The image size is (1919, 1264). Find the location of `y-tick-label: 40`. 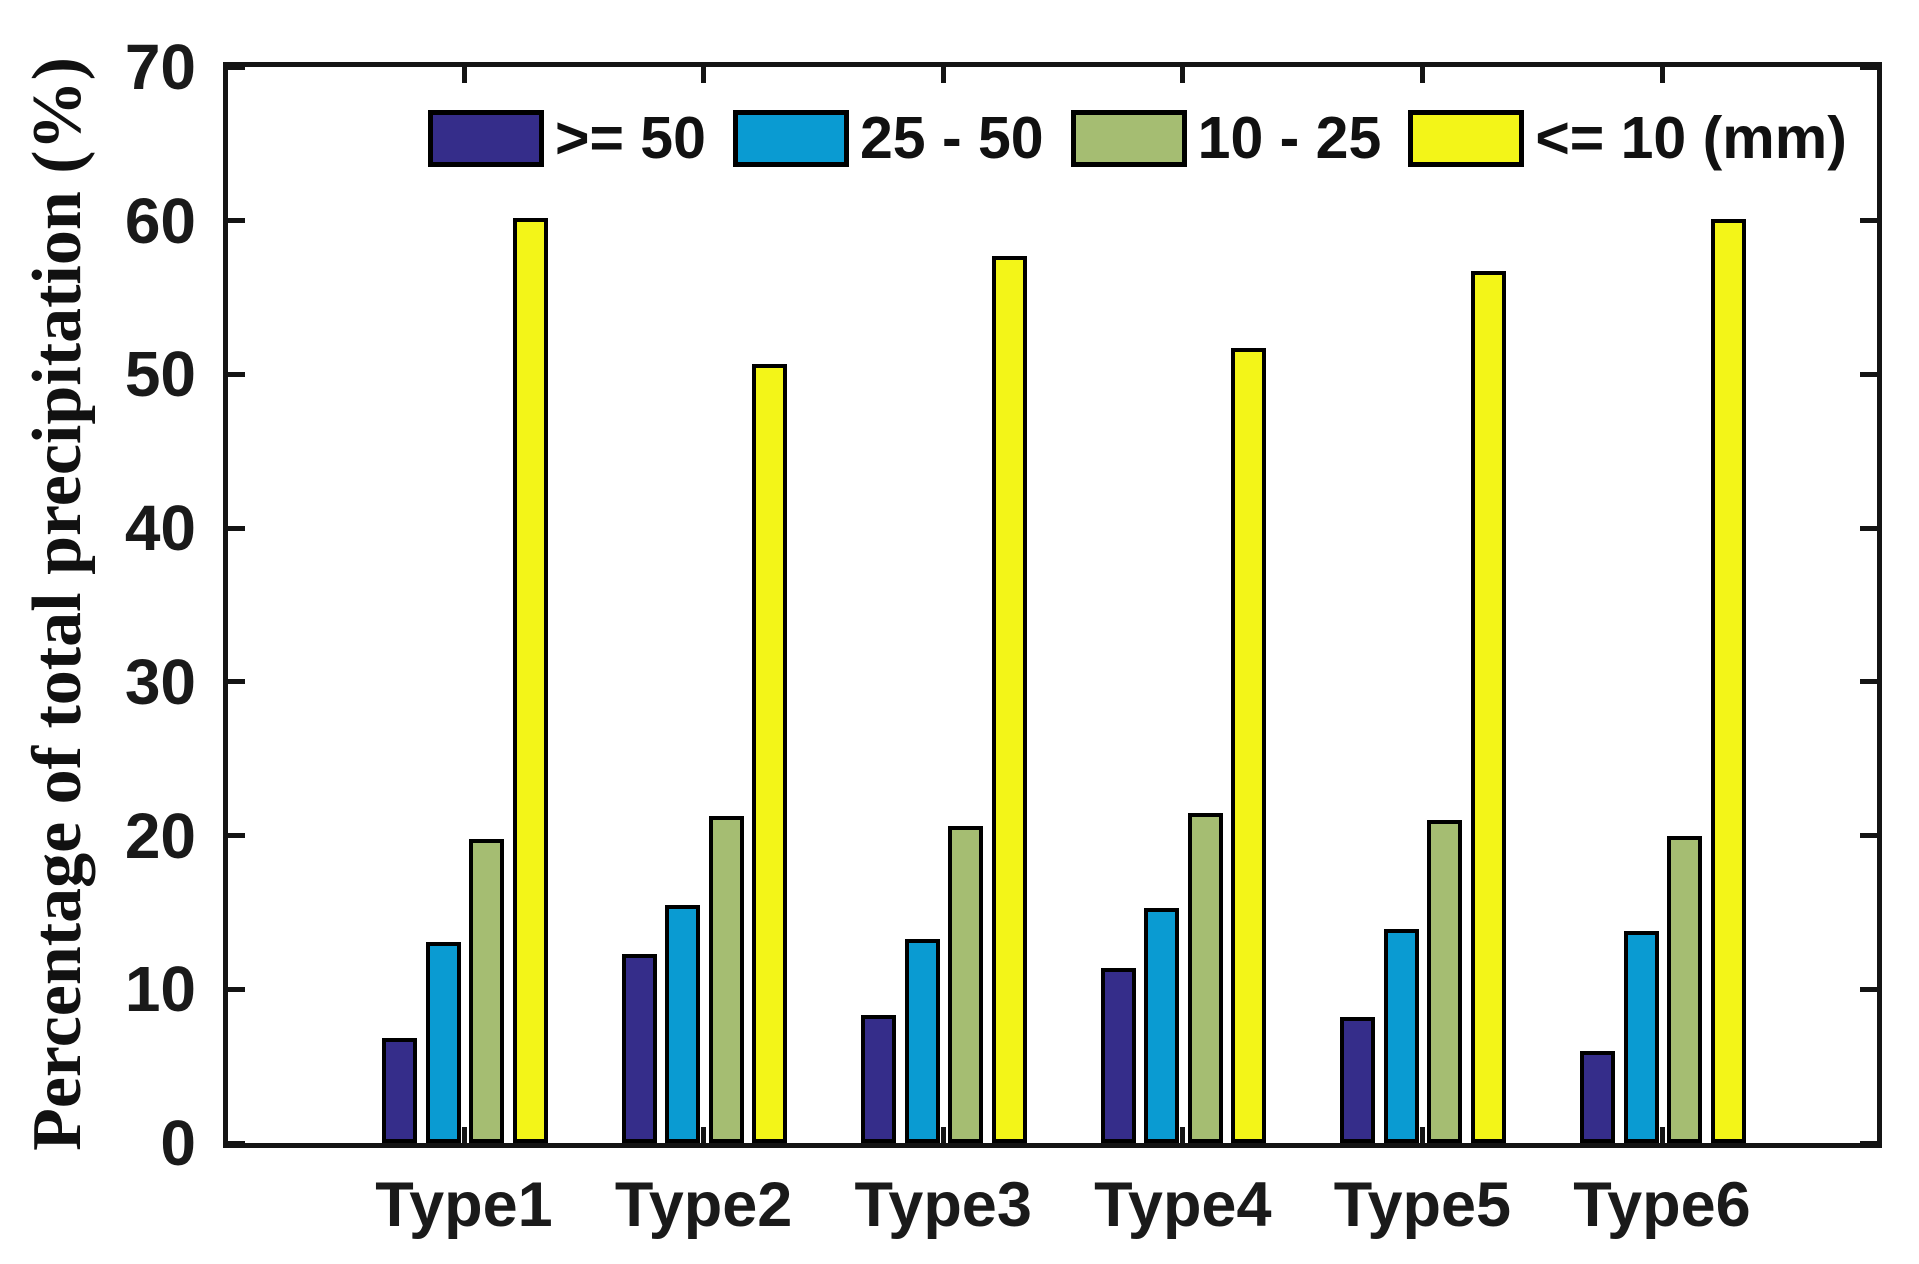

y-tick-label: 40 is located at coordinates (160, 528).